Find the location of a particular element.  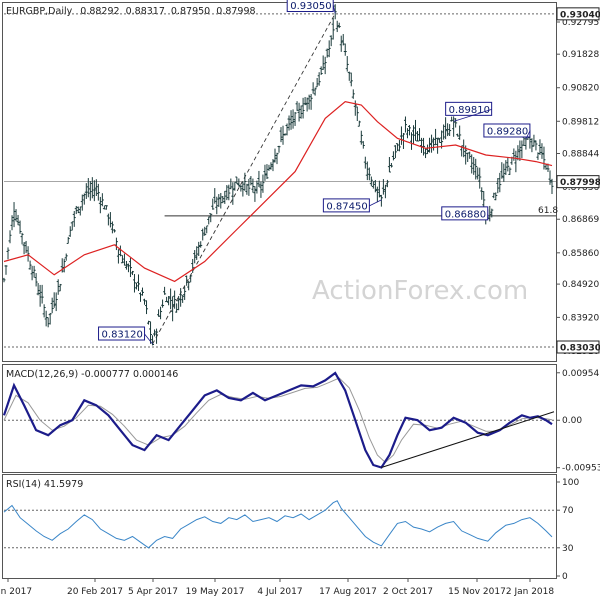

rsi-y-tick-label: 100 is located at coordinates (570, 483).